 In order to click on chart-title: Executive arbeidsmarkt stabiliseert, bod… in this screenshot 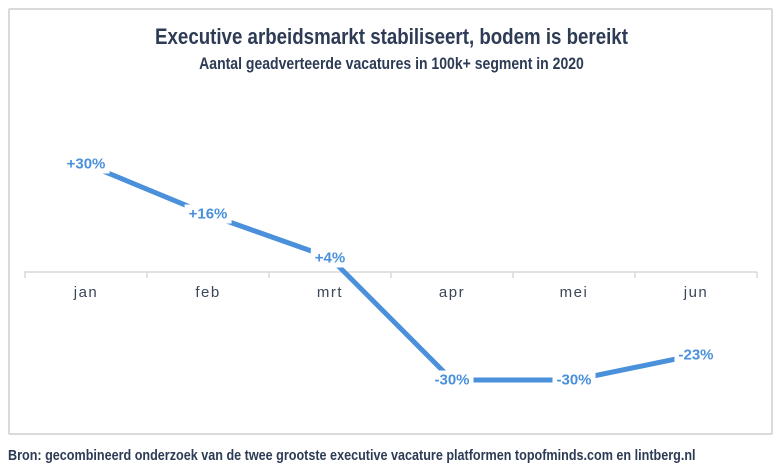, I will do `click(391, 36)`.